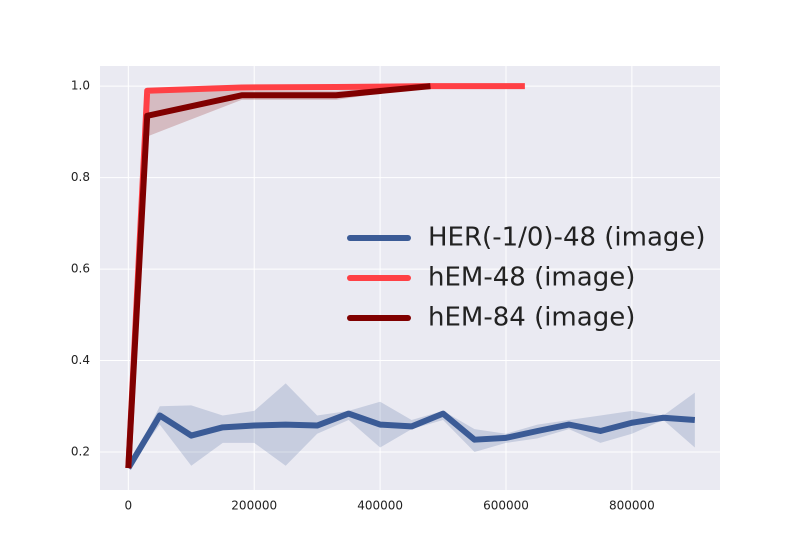  What do you see at coordinates (380, 506) in the screenshot?
I see `x-tick-label: 400000` at bounding box center [380, 506].